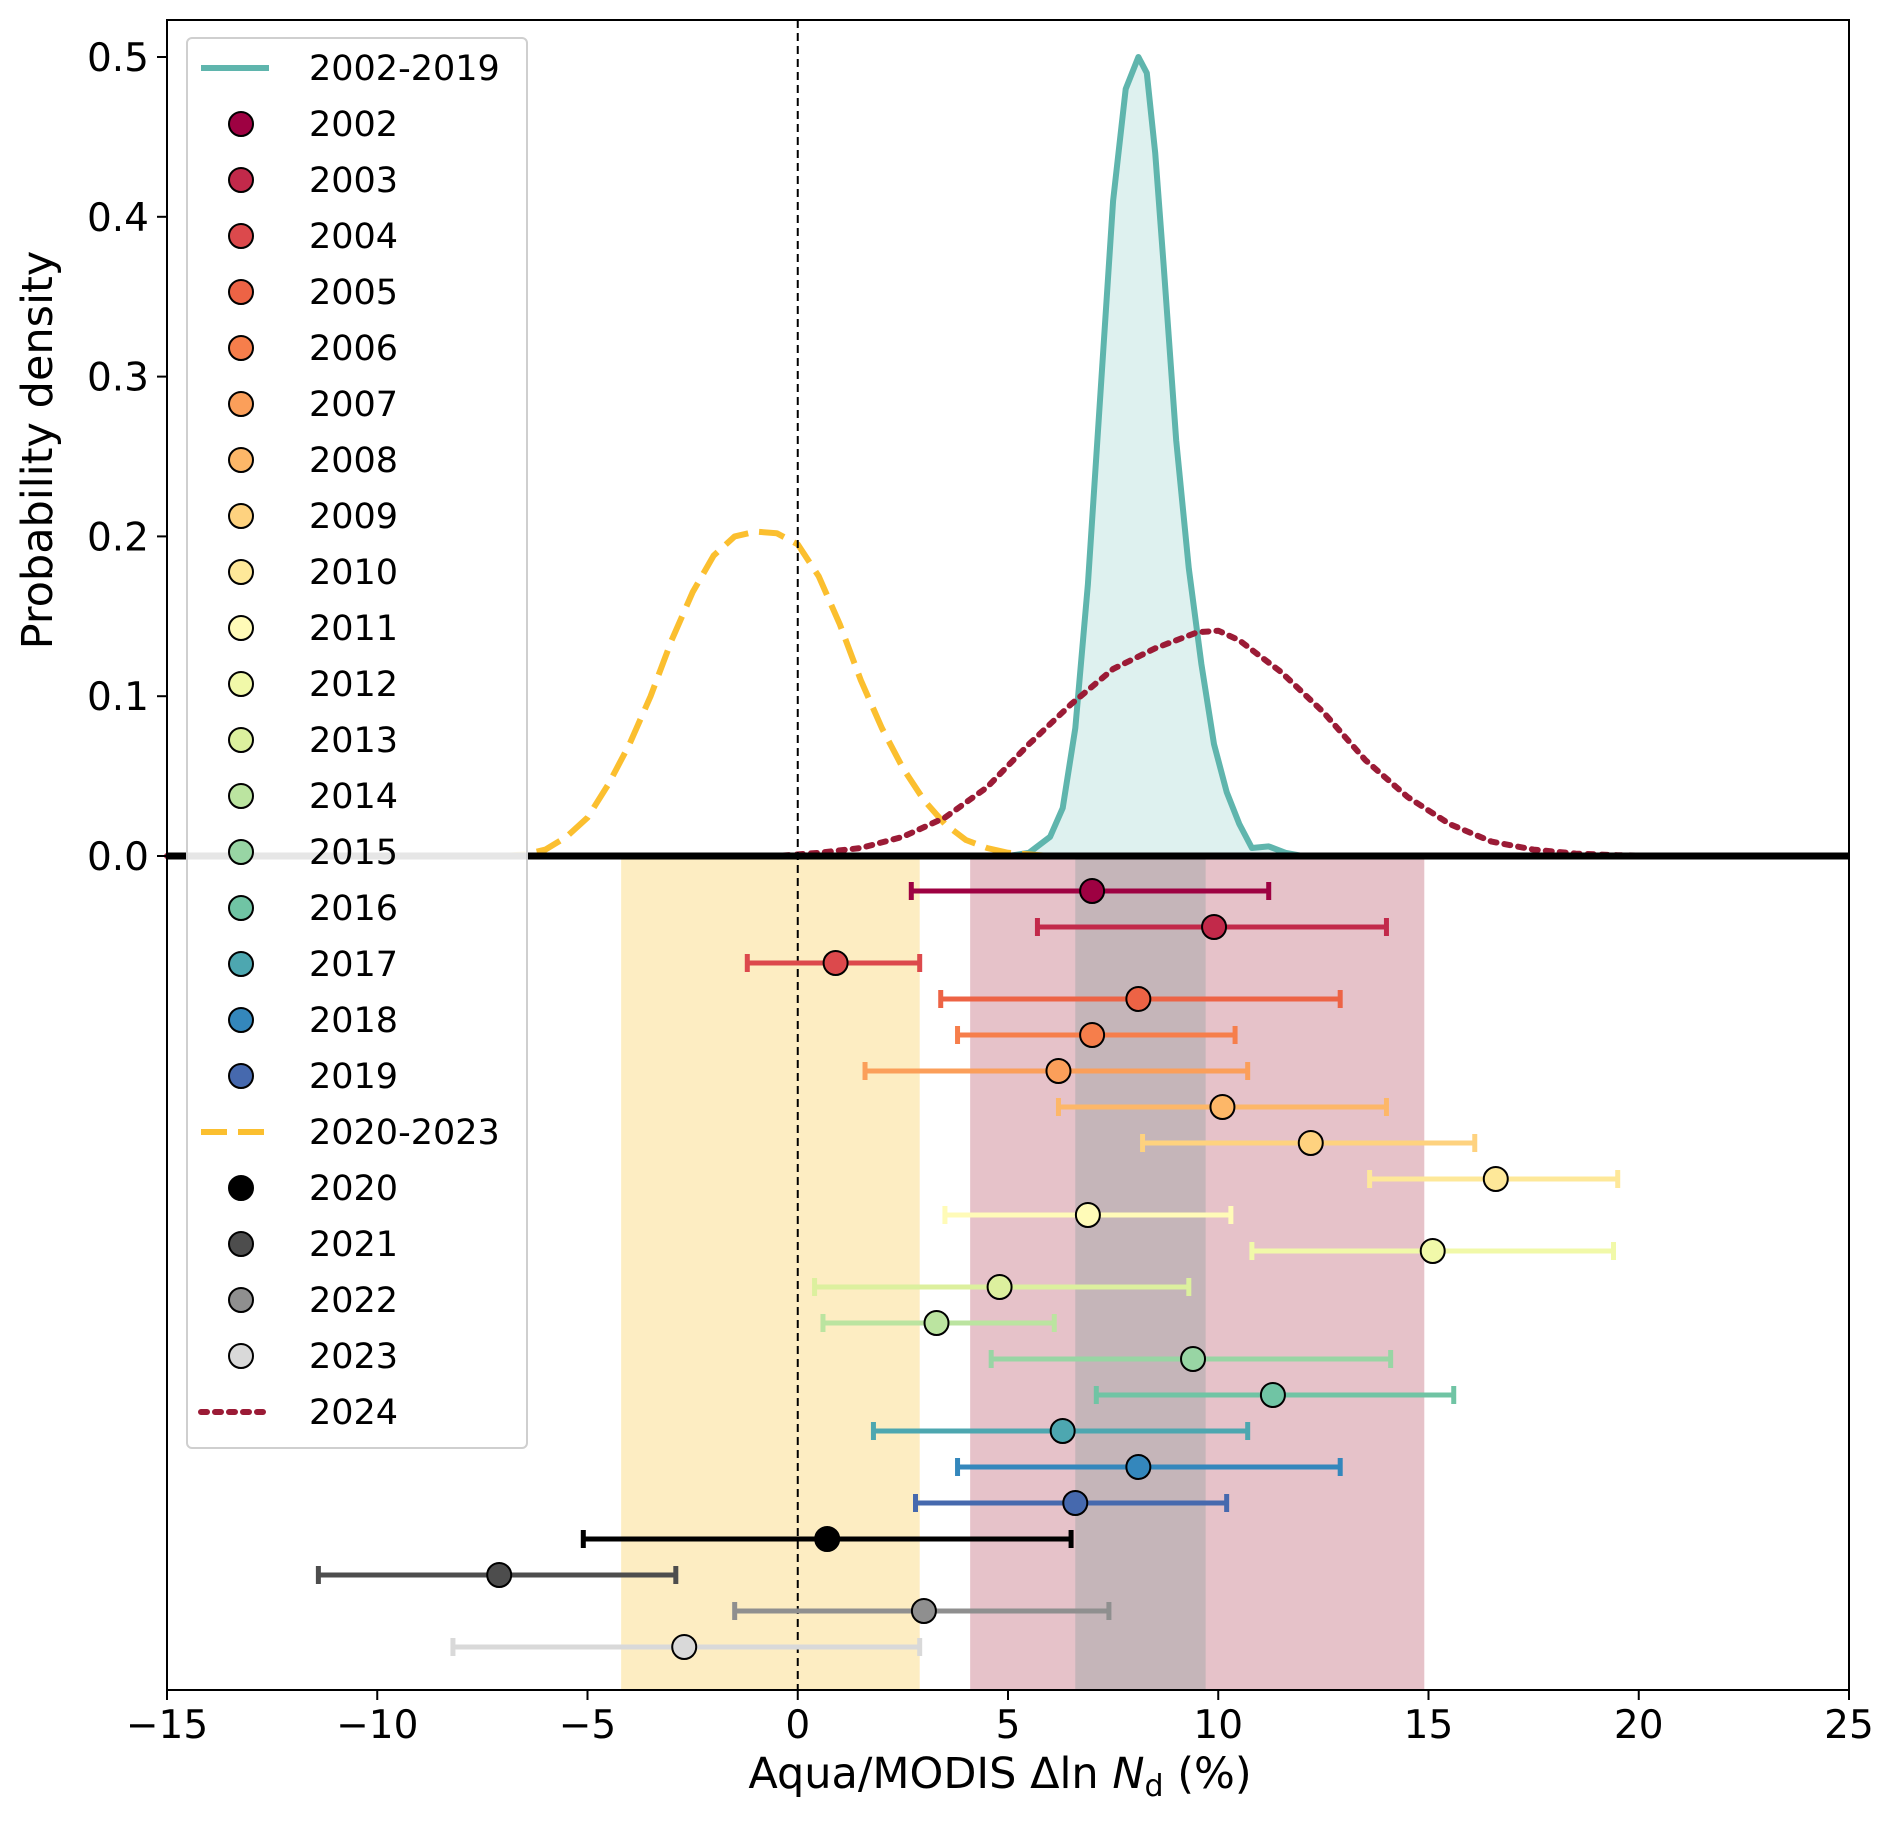  What do you see at coordinates (686, 1647) in the screenshot?
I see `estimate-2023` at bounding box center [686, 1647].